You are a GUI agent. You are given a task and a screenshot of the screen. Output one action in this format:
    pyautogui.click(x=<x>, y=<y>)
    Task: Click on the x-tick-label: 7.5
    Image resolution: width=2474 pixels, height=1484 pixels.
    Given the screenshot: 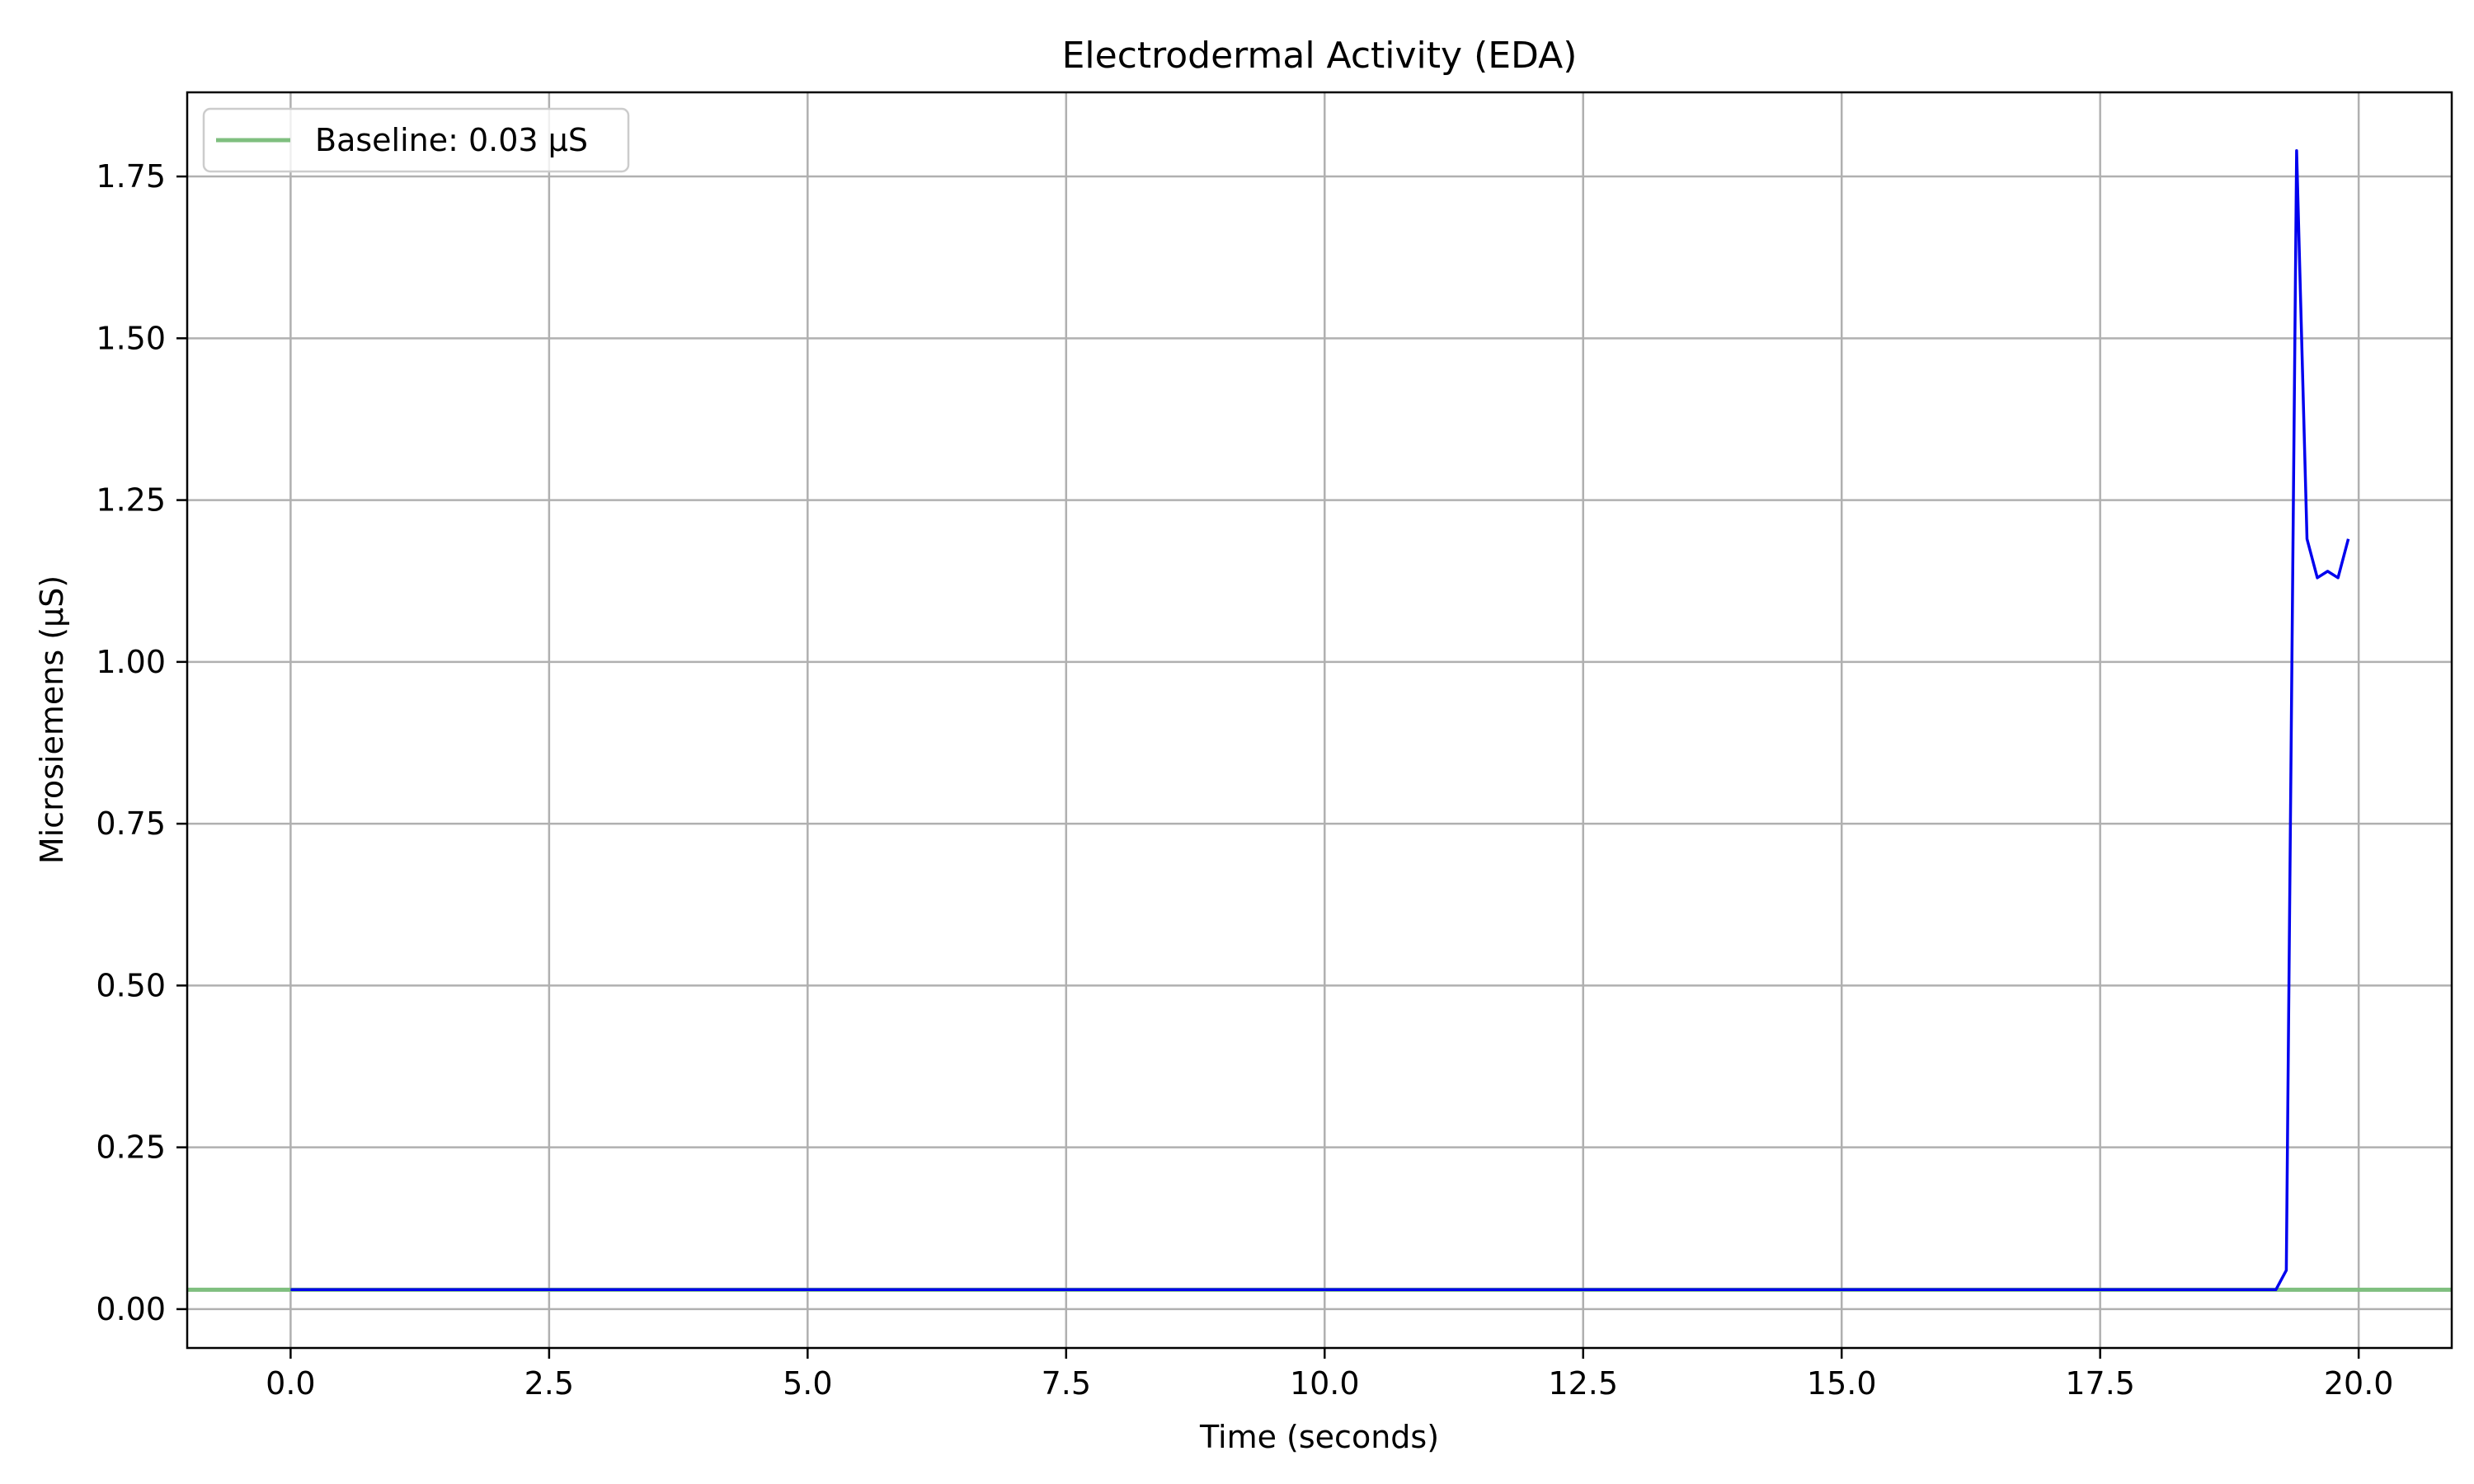 What is the action you would take?
    pyautogui.click(x=1066, y=1383)
    